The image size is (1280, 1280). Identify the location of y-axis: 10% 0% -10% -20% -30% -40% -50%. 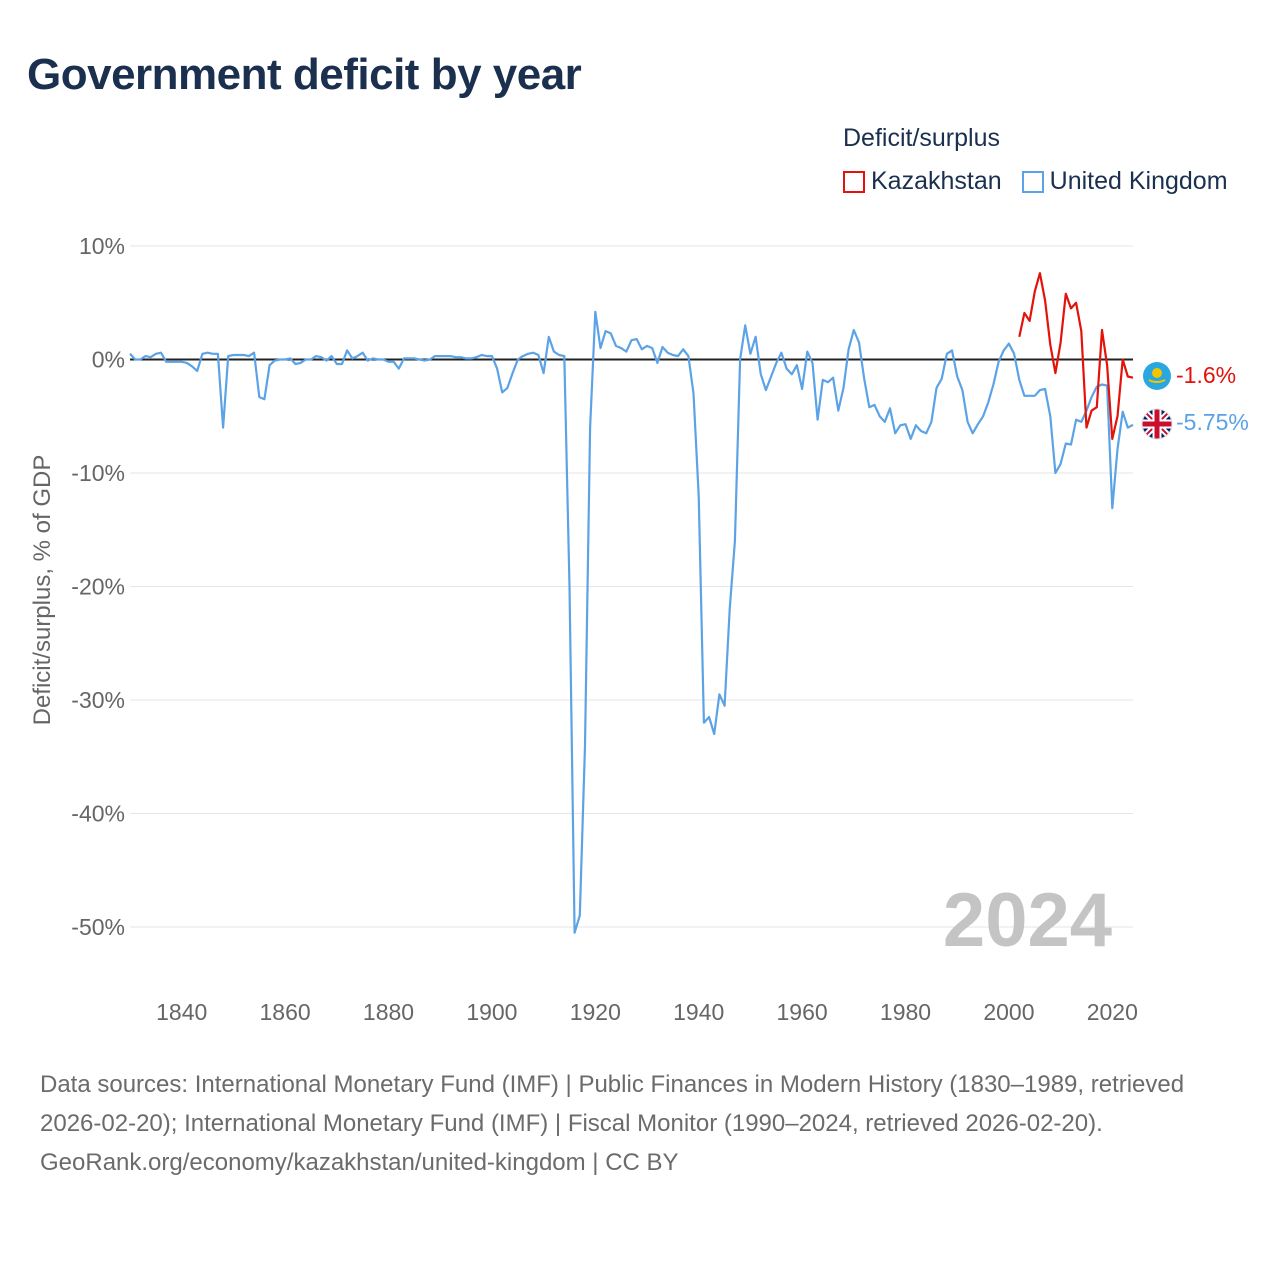
(98, 586).